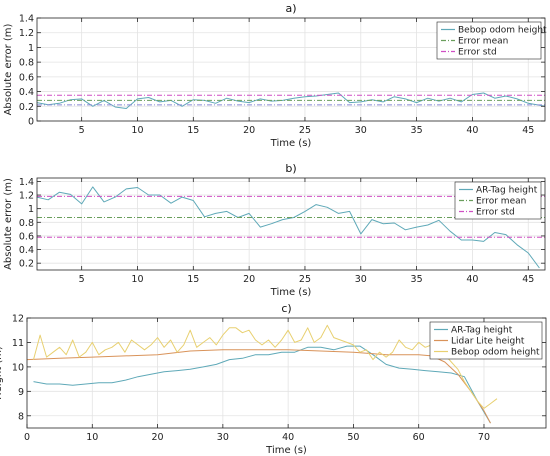 This screenshot has width=550, height=456. Describe the element at coordinates (31, 122) in the screenshot. I see `y-tick-label: 0` at that location.